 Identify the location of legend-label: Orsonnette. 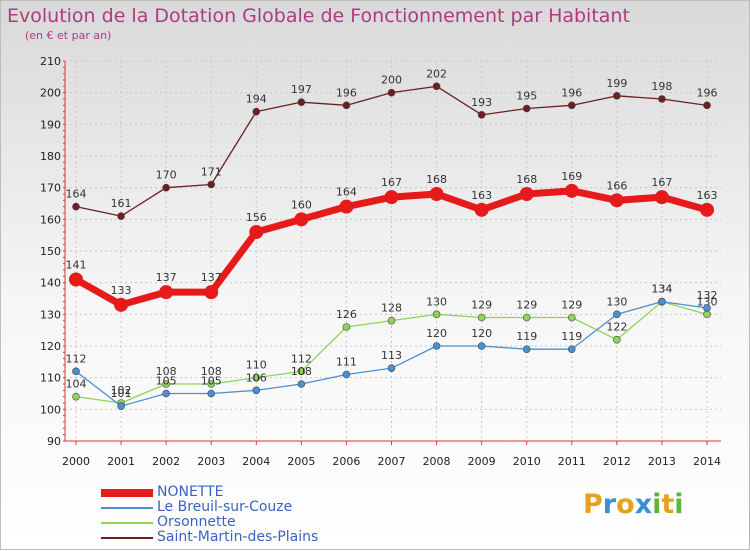
(196, 522).